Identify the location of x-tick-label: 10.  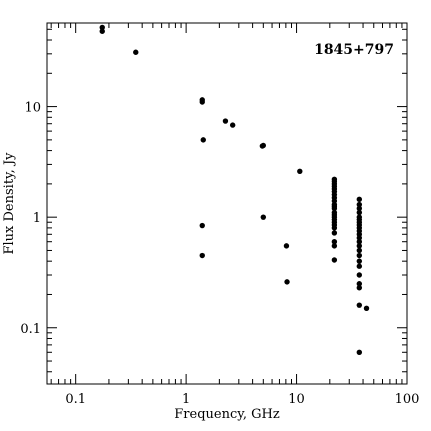
(296, 399).